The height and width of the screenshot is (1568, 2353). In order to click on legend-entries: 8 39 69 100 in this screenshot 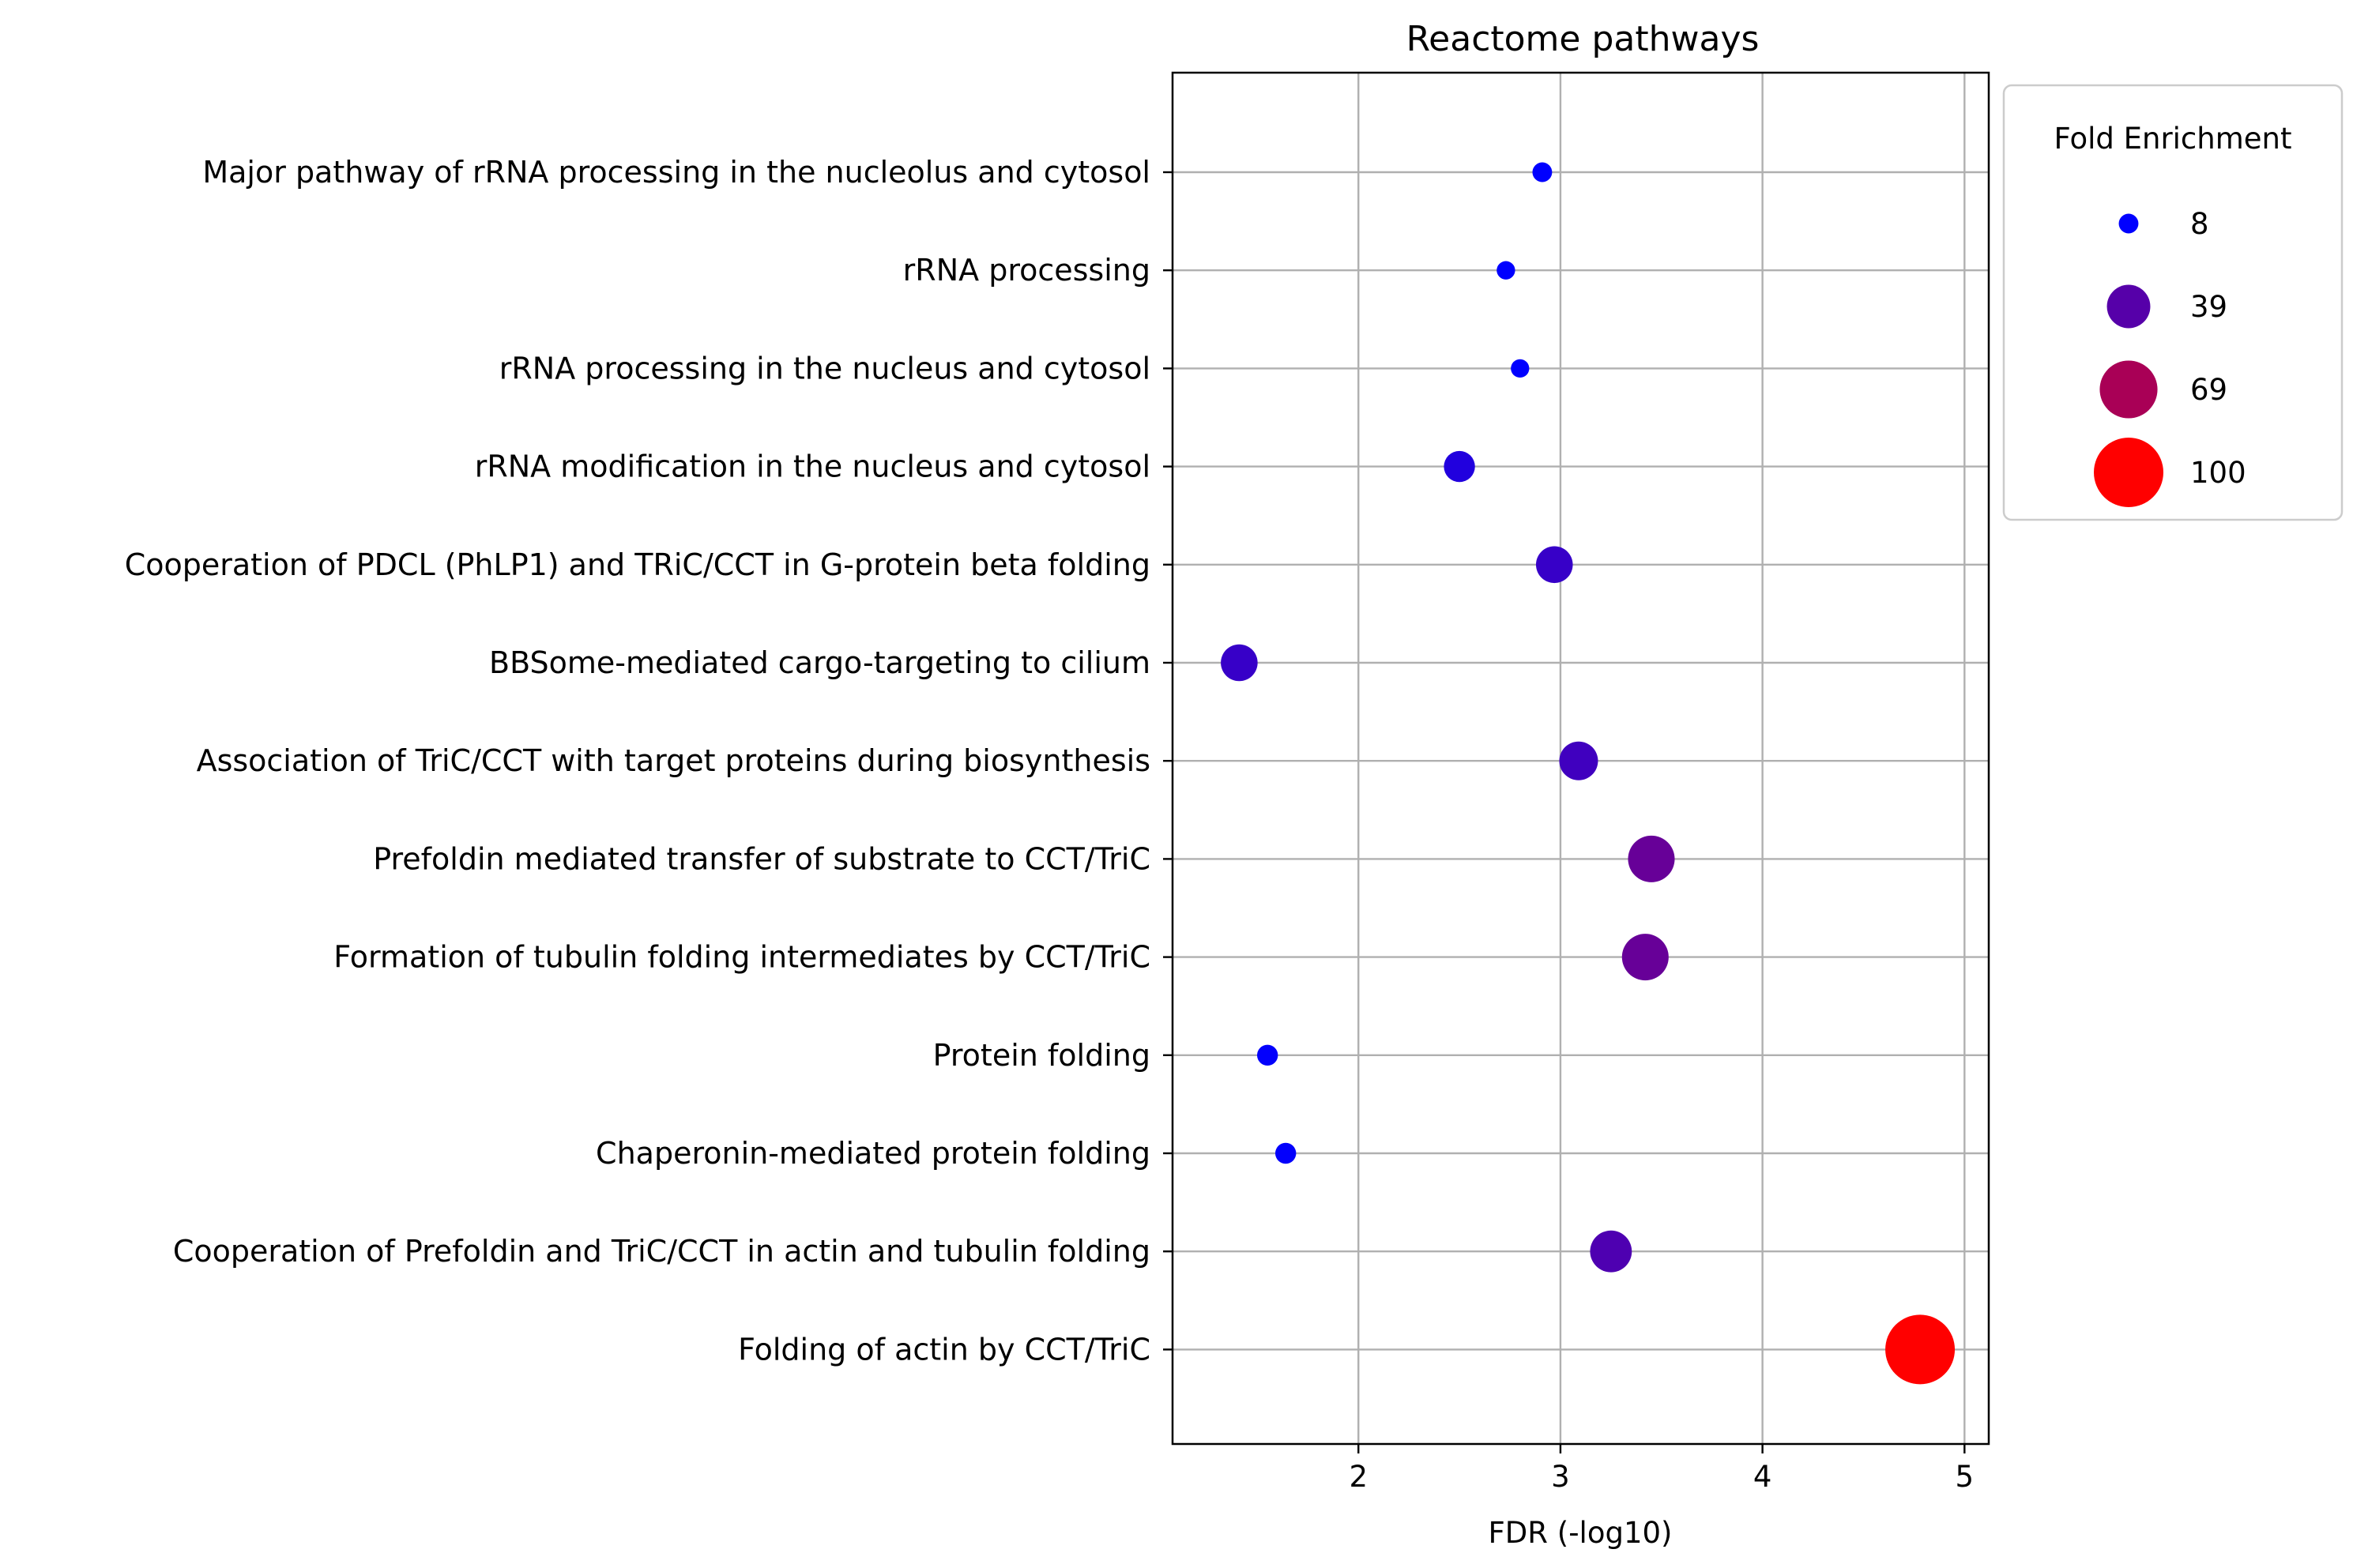, I will do `click(2170, 357)`.